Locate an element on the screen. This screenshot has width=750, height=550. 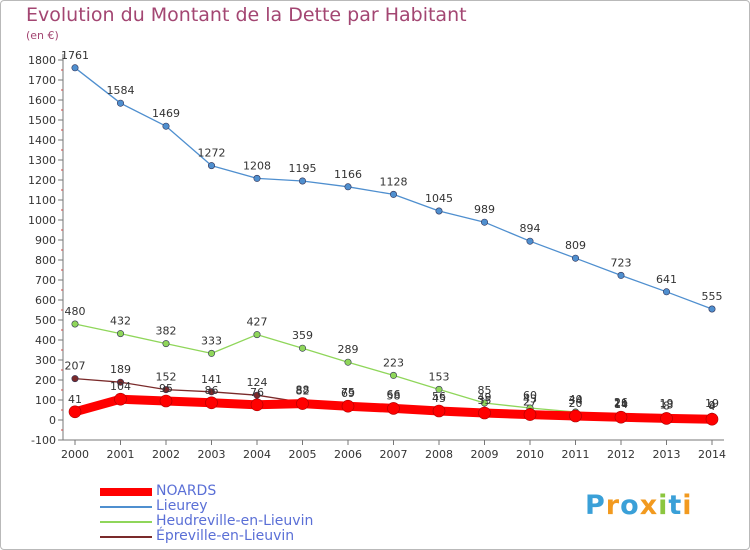
data-label: 333 is located at coordinates (211, 340).